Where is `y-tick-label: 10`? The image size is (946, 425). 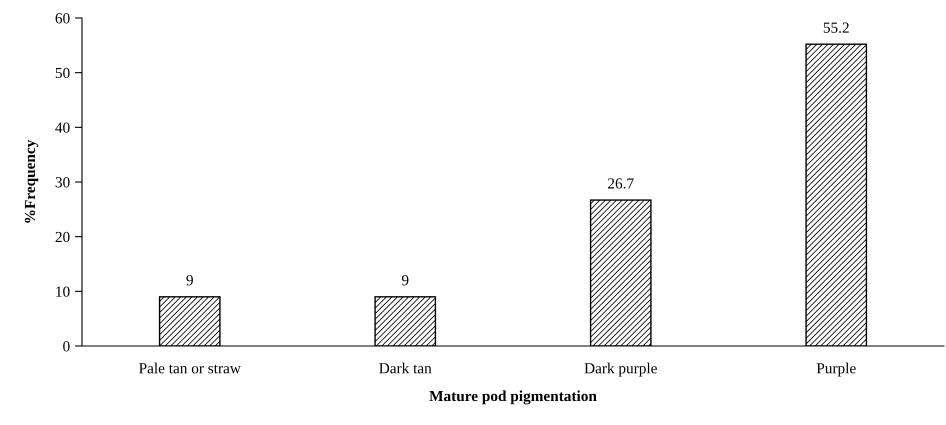 y-tick-label: 10 is located at coordinates (63, 291).